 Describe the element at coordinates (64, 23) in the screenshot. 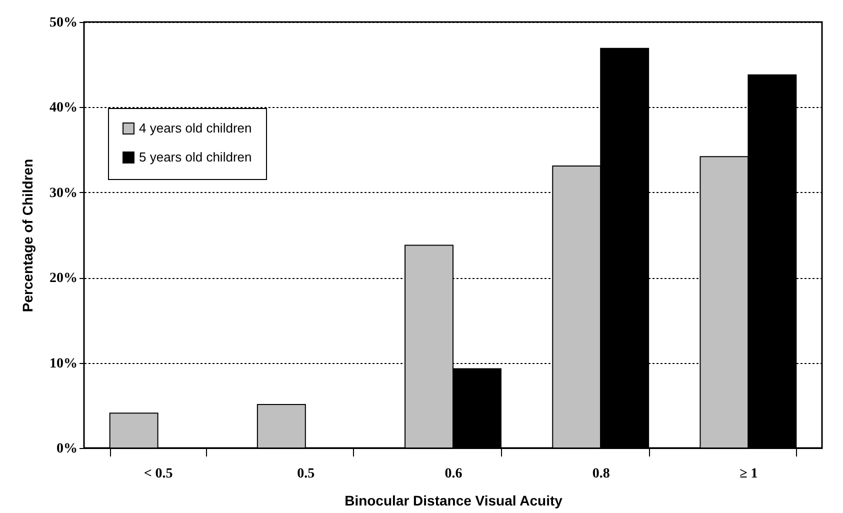

I see `y-tick-label: 50%` at that location.